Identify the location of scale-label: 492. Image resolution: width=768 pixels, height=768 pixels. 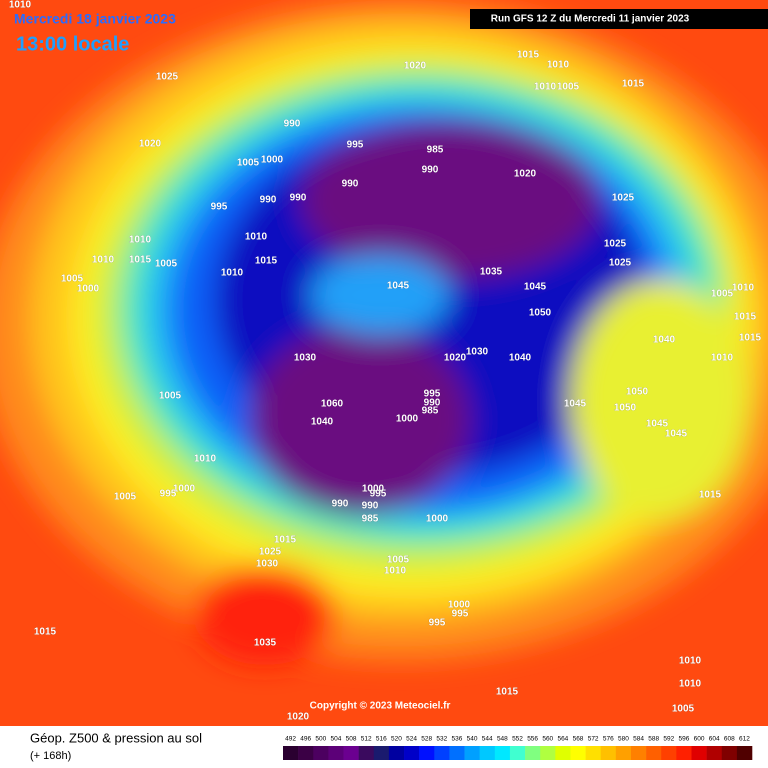
(290, 739).